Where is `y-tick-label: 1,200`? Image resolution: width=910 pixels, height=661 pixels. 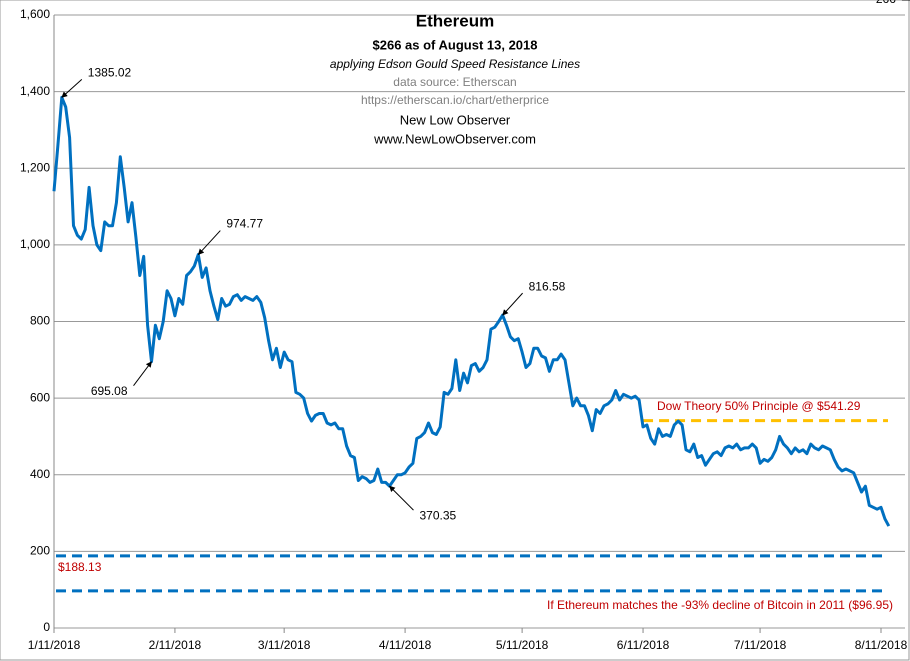
y-tick-label: 1,200 is located at coordinates (35, 167).